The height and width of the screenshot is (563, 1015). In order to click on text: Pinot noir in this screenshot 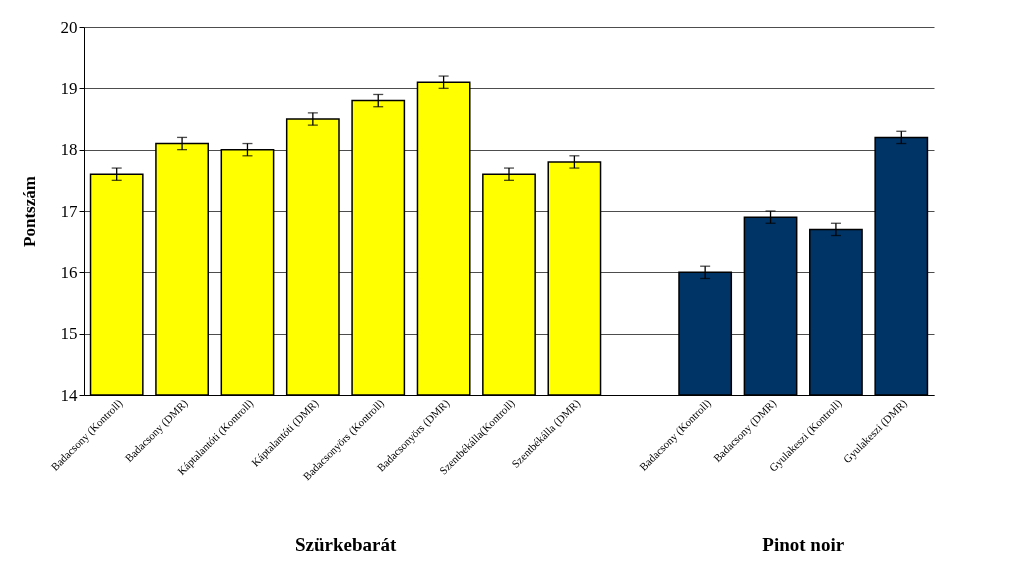, I will do `click(803, 544)`.